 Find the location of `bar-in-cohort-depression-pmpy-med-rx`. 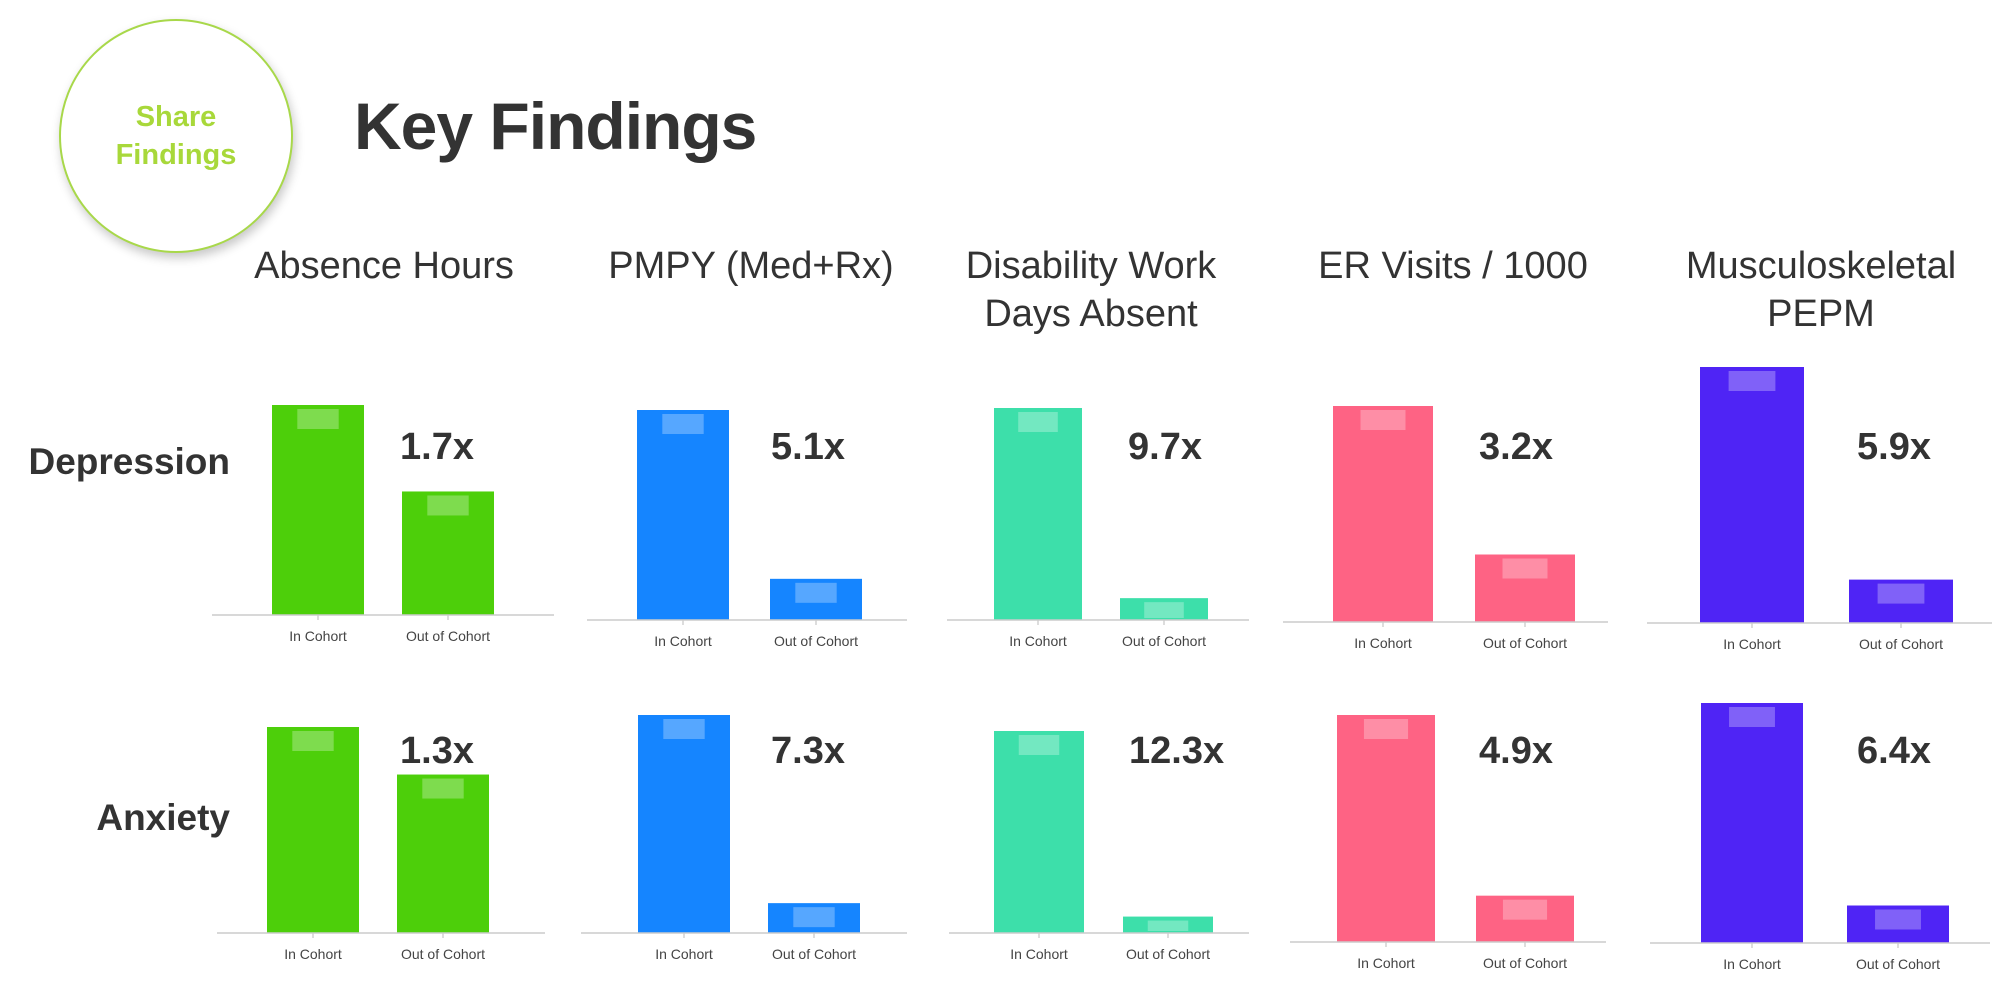

bar-in-cohort-depression-pmpy-med-rx is located at coordinates (683, 515).